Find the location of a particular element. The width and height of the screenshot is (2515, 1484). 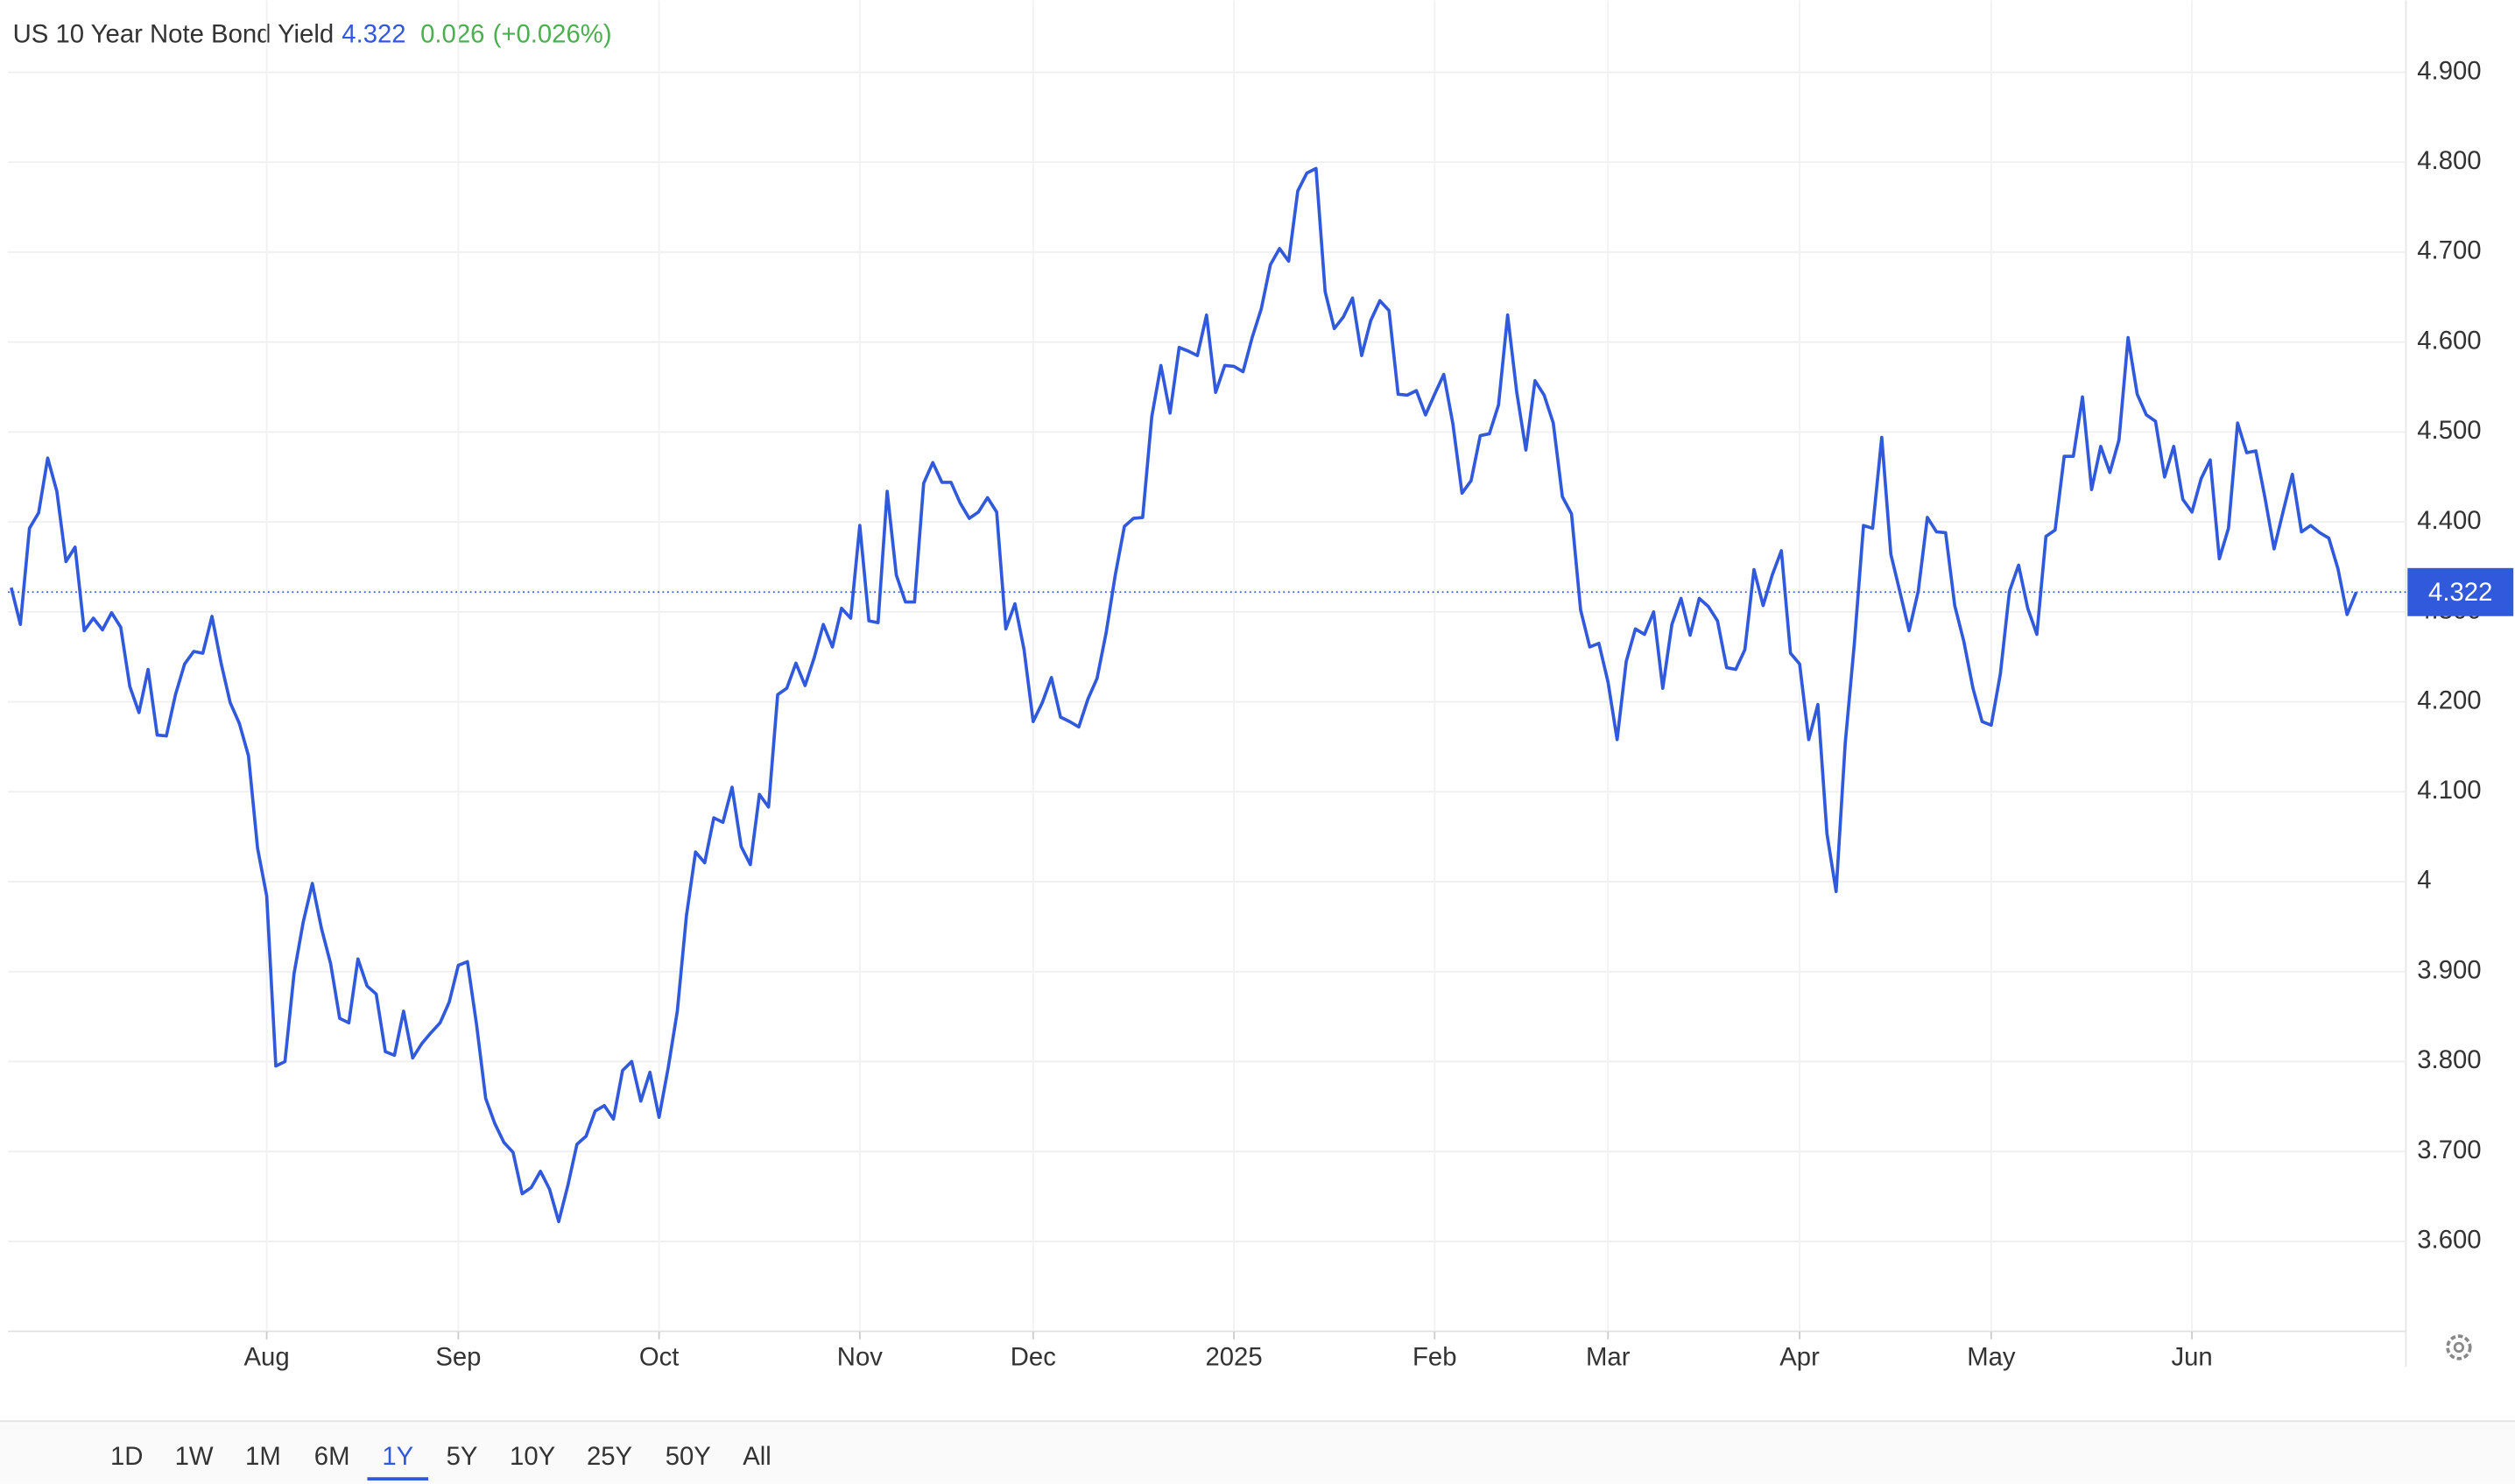

range-button: 1W is located at coordinates (194, 1456).